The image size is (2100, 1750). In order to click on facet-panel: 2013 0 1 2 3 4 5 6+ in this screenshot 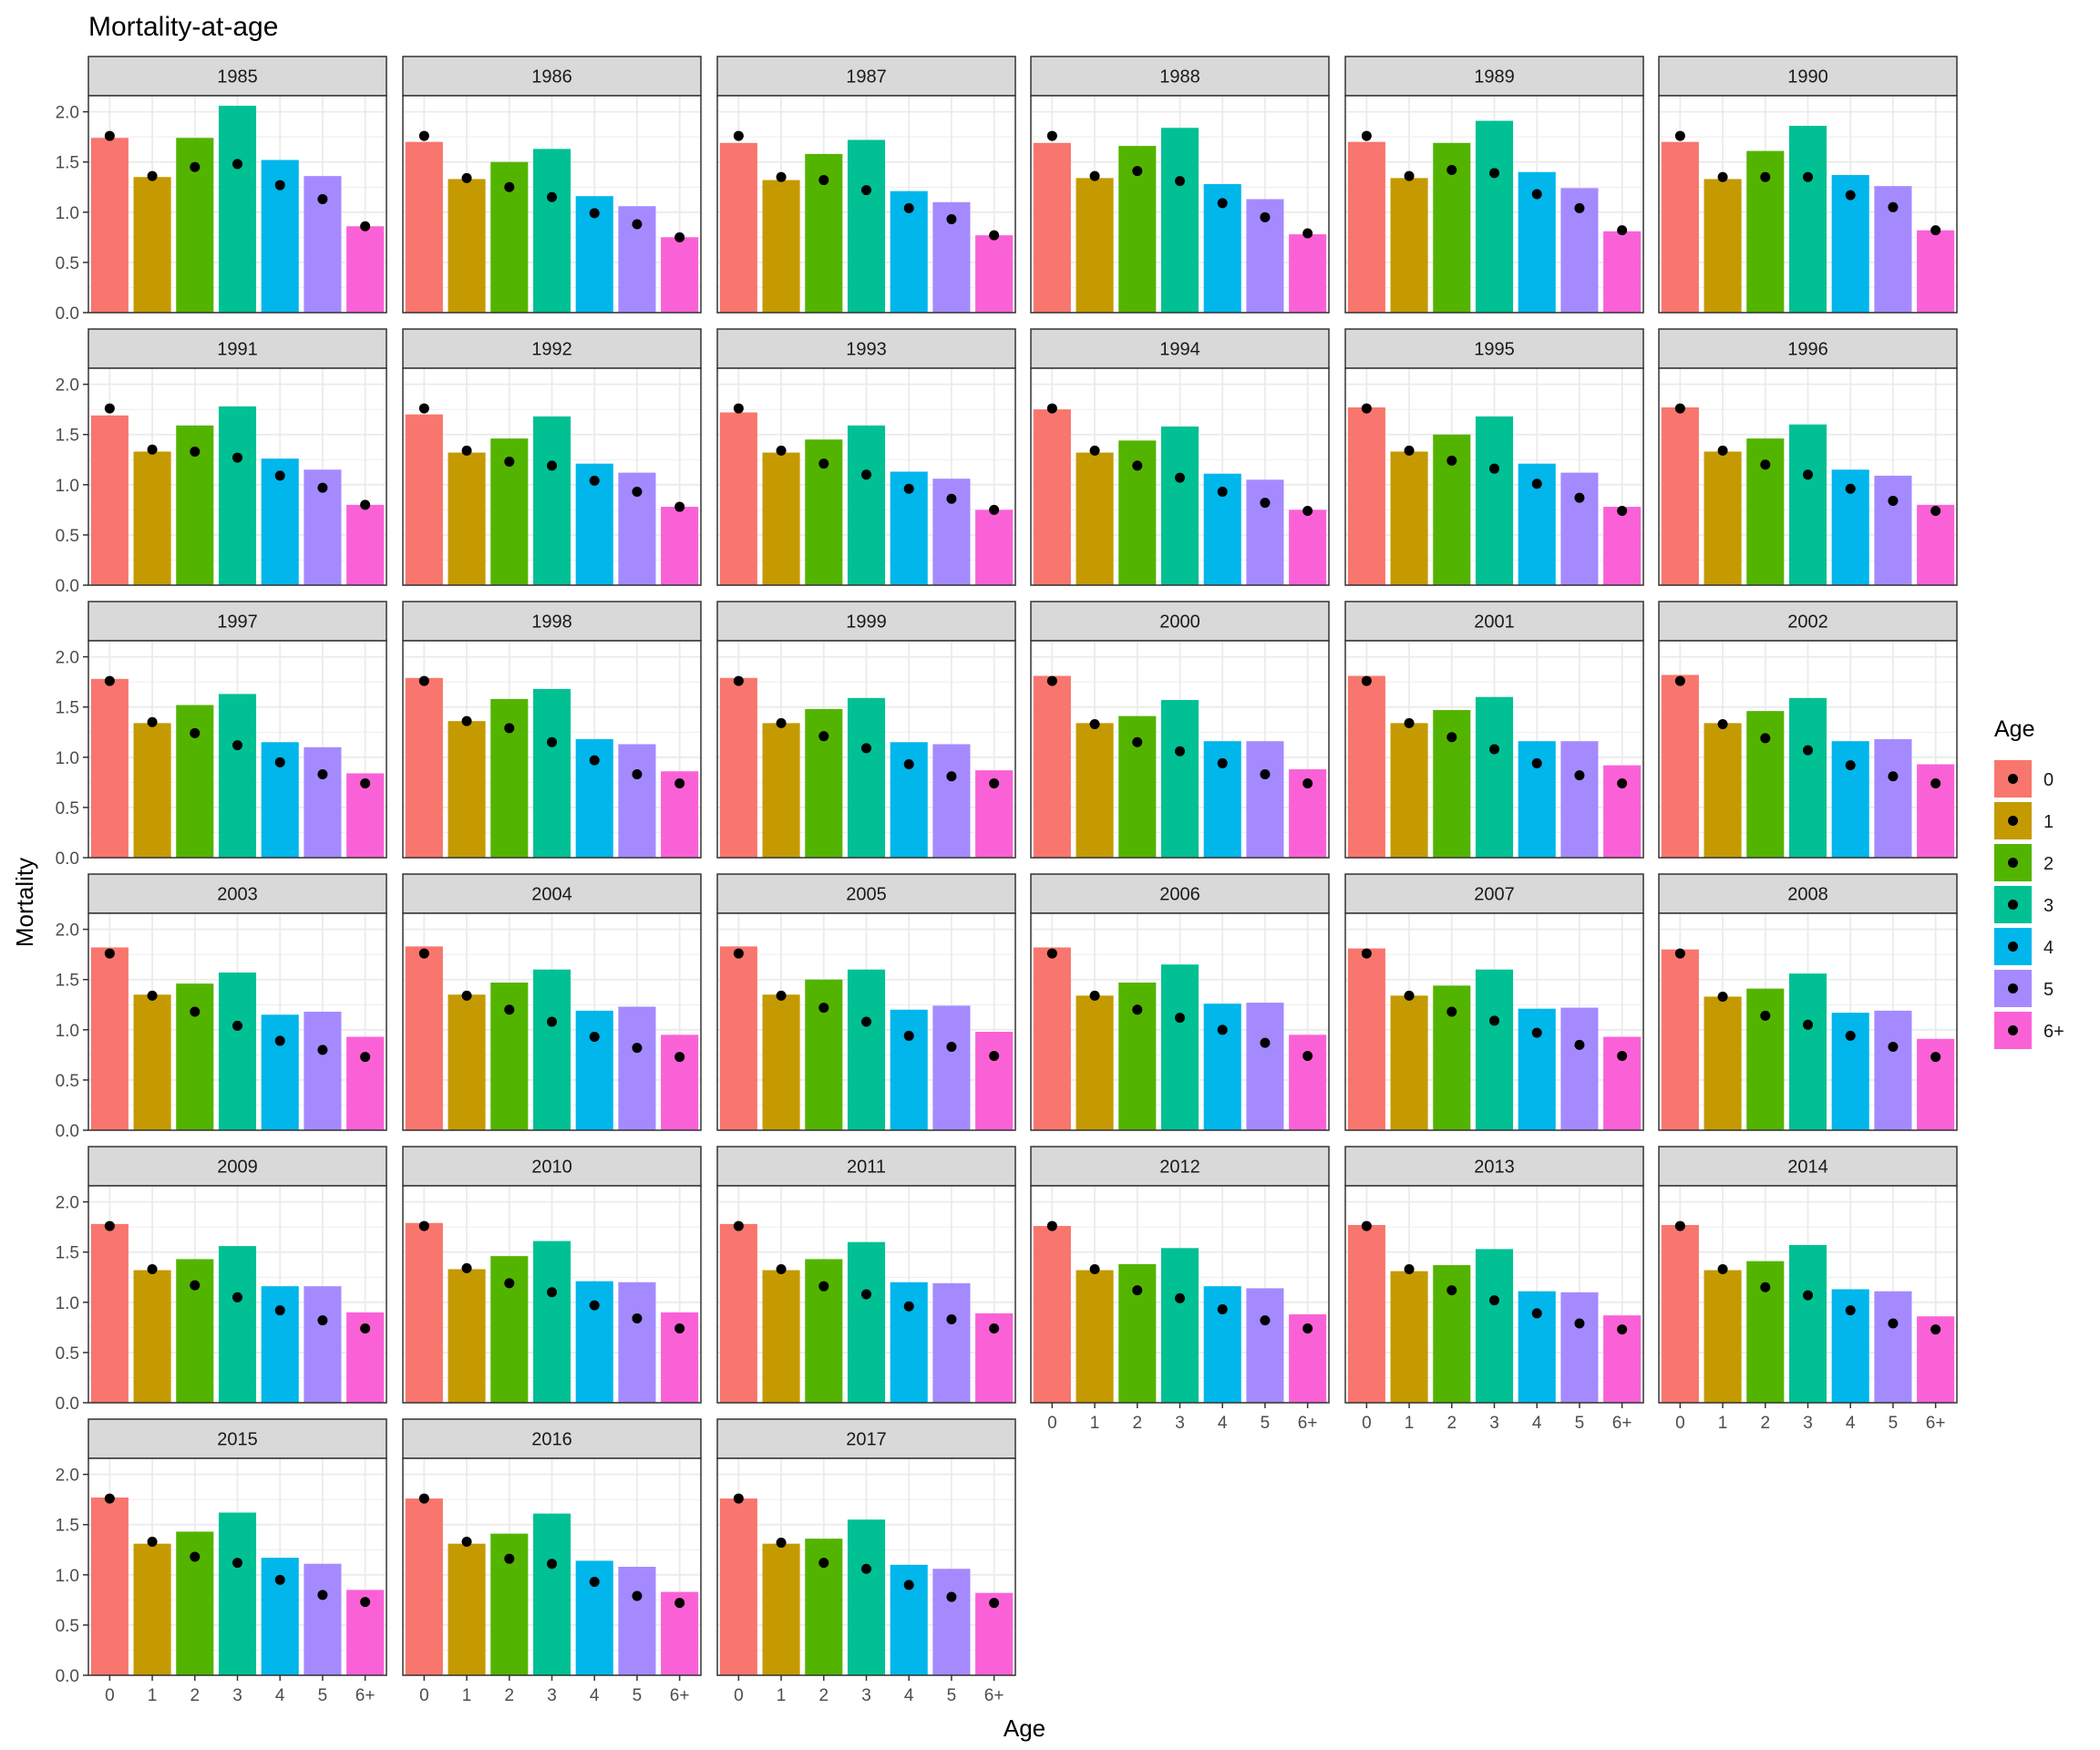, I will do `click(1494, 1290)`.